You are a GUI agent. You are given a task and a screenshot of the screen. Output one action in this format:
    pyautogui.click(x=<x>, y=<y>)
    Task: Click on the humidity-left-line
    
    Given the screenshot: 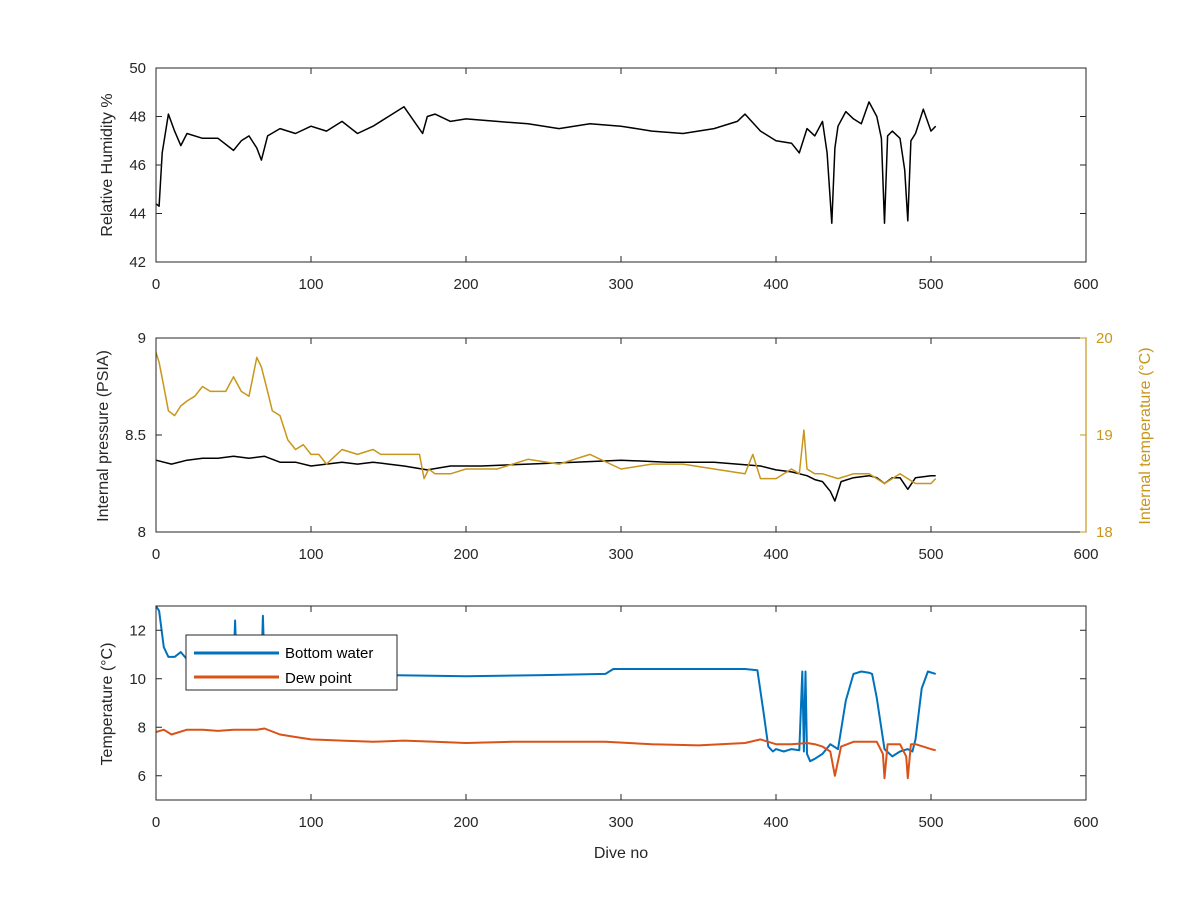 What is the action you would take?
    pyautogui.click(x=546, y=162)
    